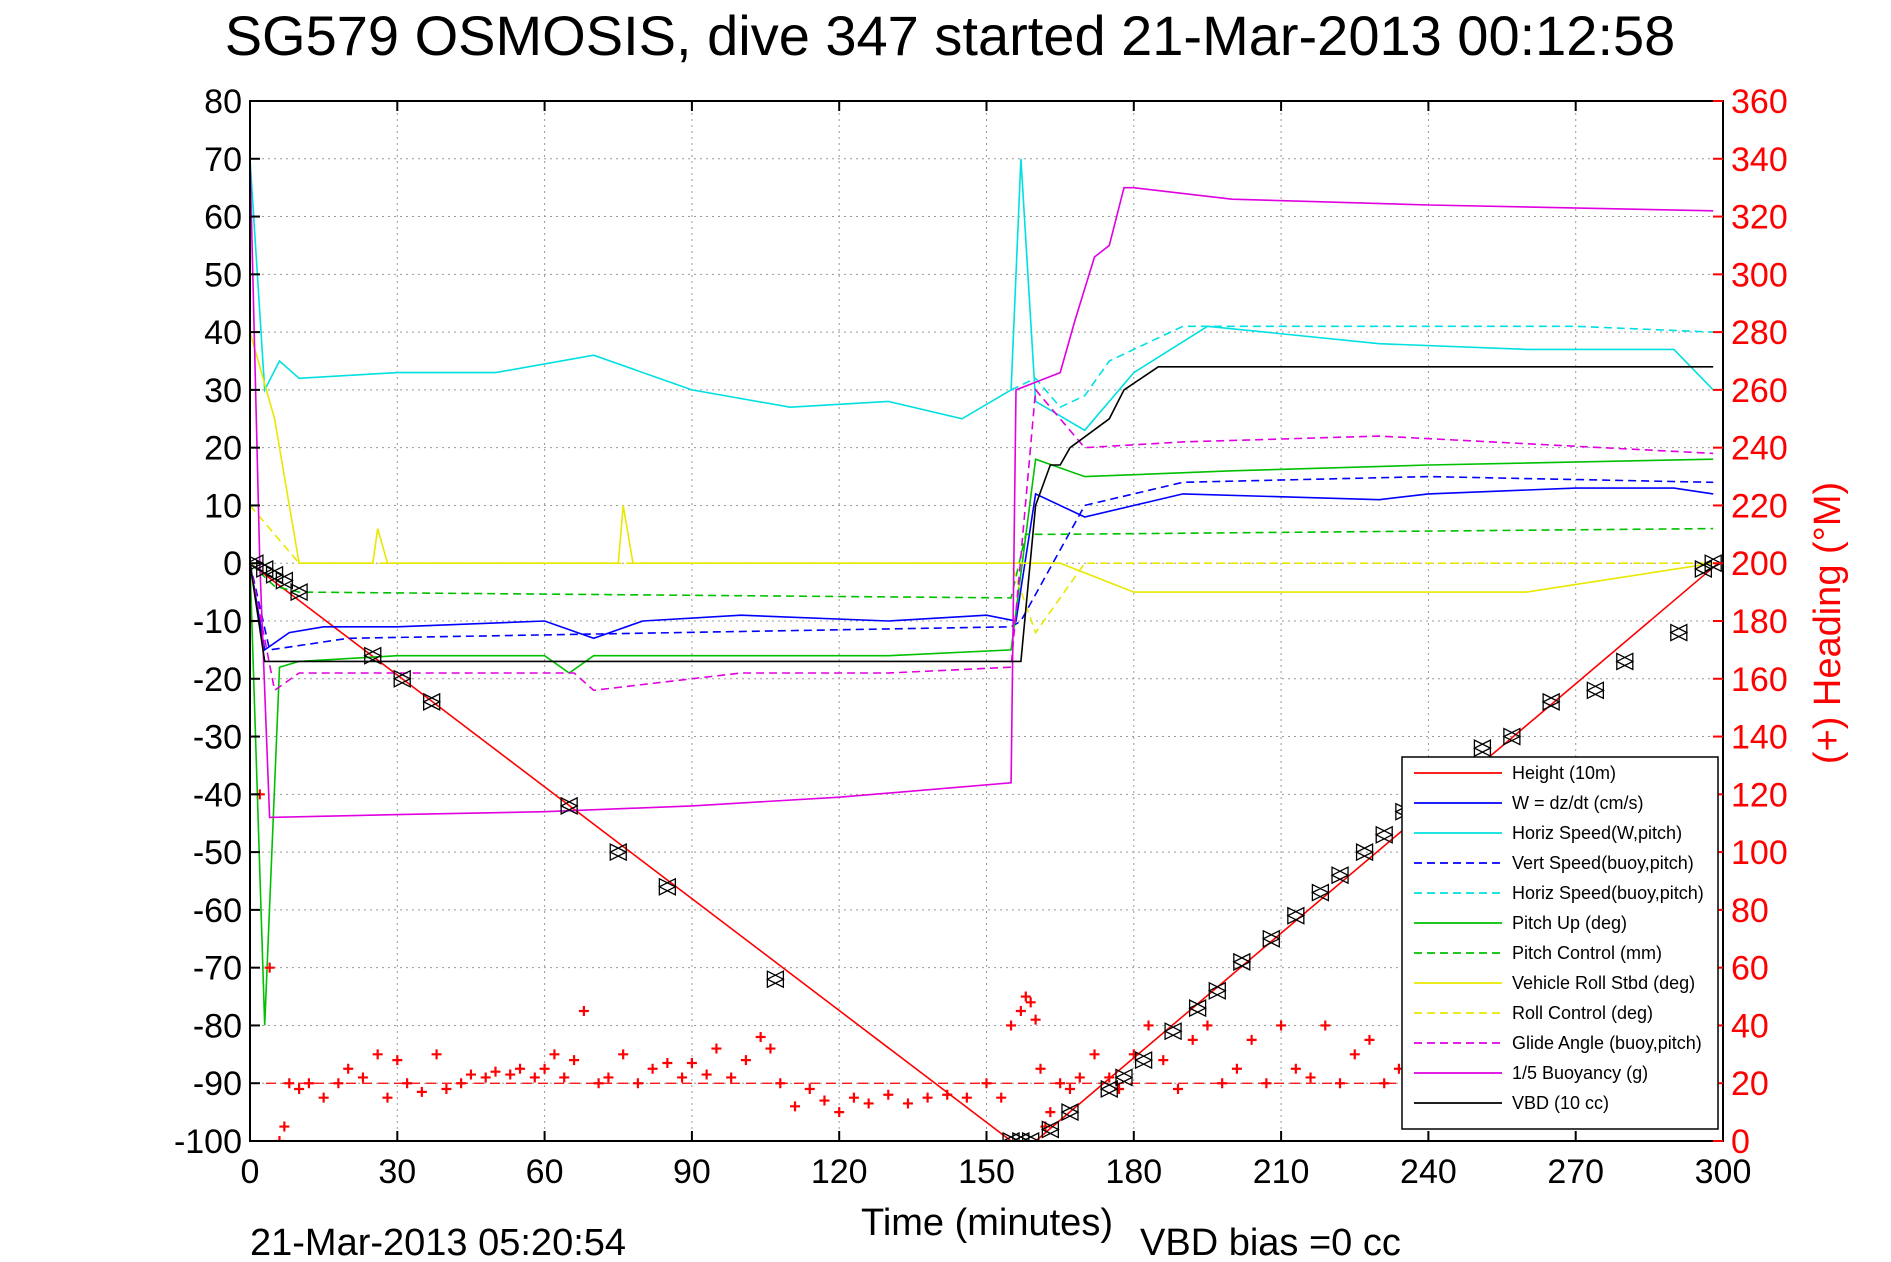 The height and width of the screenshot is (1262, 1891). I want to click on y-right-tick-label: 80, so click(1750, 911).